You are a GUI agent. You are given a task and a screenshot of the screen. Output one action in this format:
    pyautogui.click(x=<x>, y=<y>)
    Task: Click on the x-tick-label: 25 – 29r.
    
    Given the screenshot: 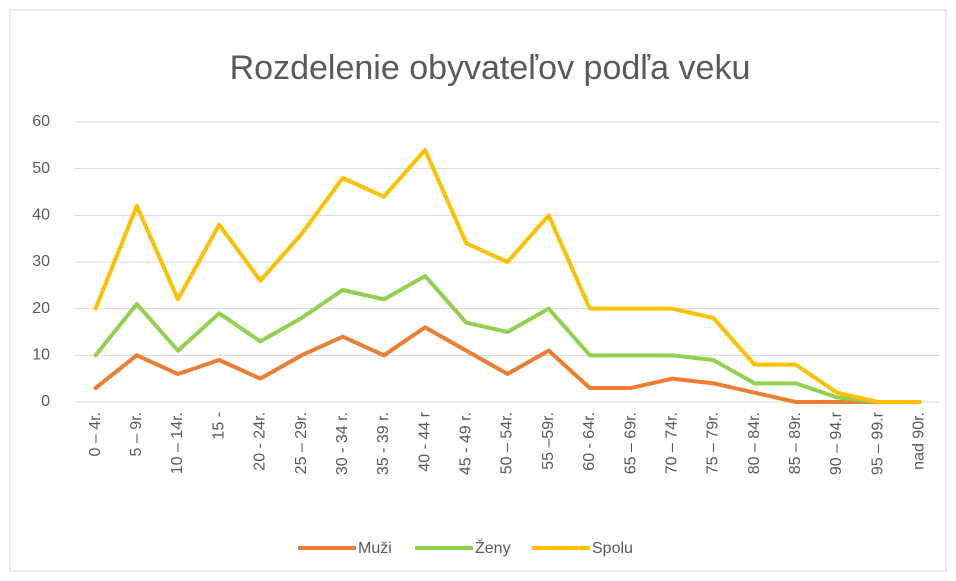 What is the action you would take?
    pyautogui.click(x=301, y=443)
    